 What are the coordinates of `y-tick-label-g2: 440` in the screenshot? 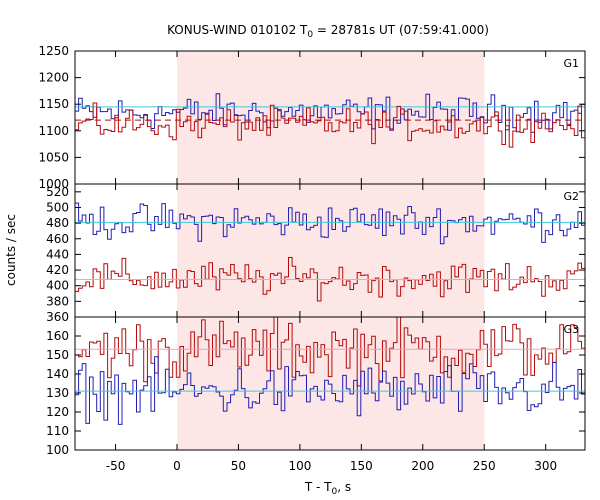 It's located at (57, 254).